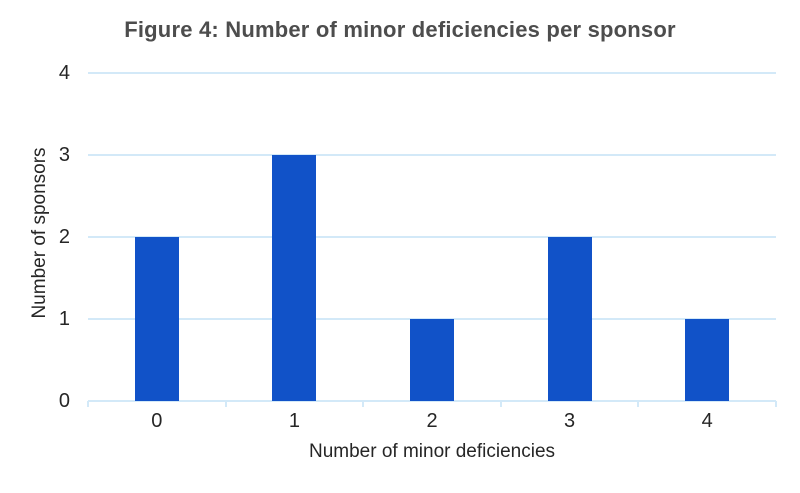 The width and height of the screenshot is (800, 493). What do you see at coordinates (294, 421) in the screenshot?
I see `x-tick-label: 1` at bounding box center [294, 421].